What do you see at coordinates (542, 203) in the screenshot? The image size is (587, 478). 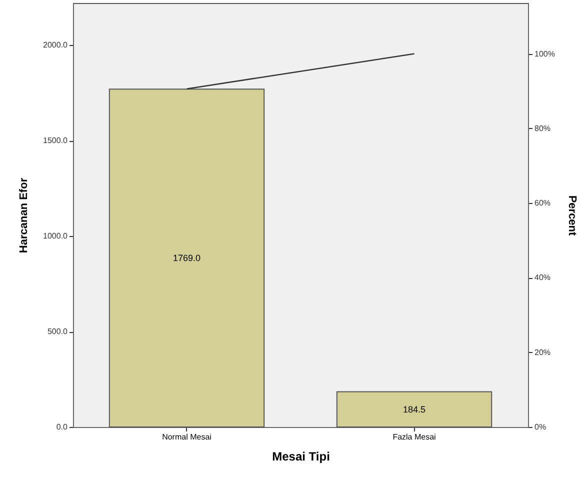 I see `y2-tick-label: 60%` at bounding box center [542, 203].